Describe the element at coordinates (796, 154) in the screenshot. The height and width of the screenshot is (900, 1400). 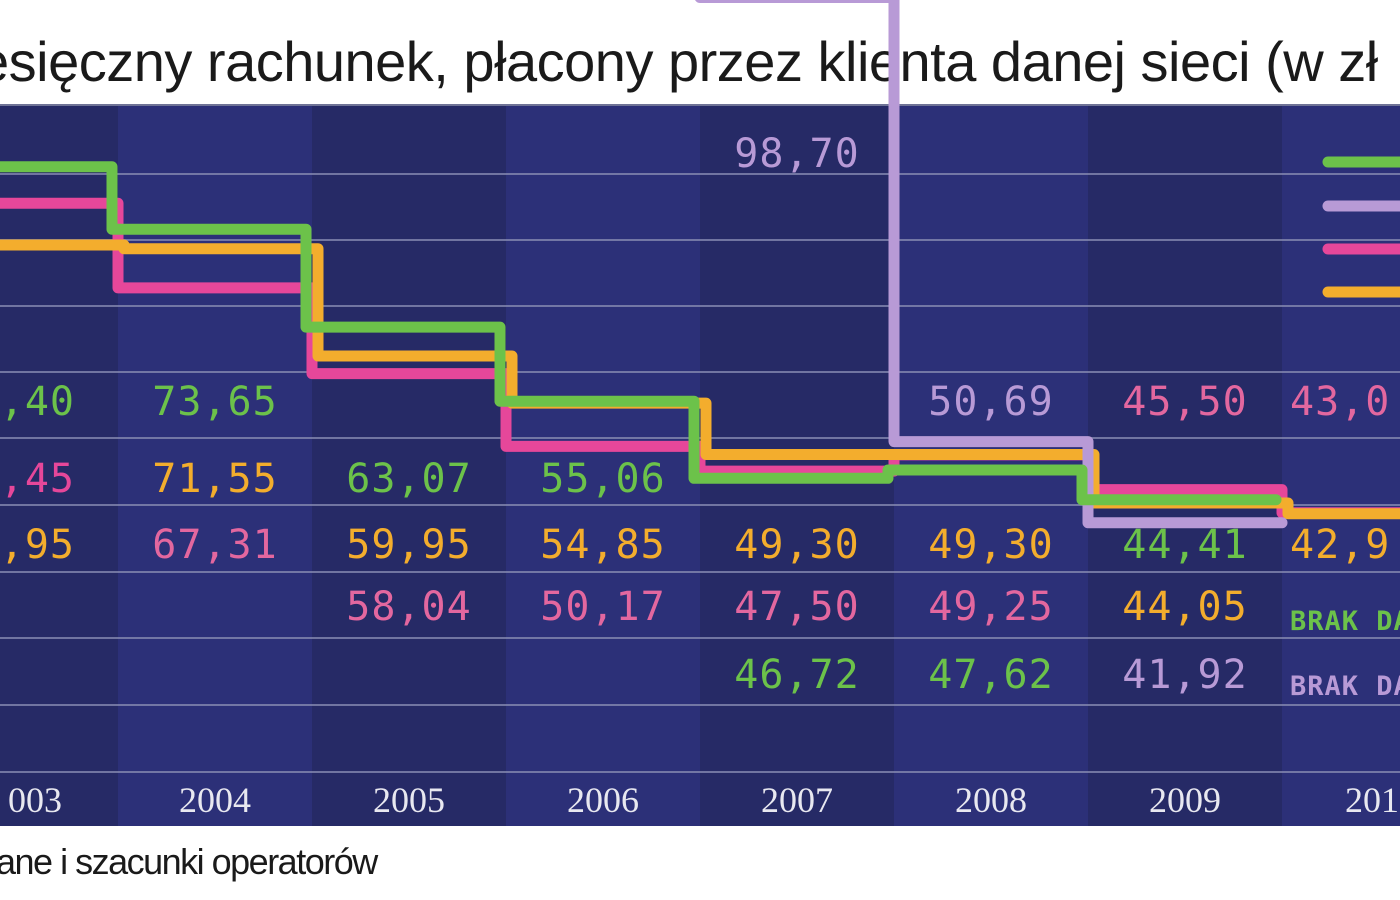
I see `value-label: 98,70` at that location.